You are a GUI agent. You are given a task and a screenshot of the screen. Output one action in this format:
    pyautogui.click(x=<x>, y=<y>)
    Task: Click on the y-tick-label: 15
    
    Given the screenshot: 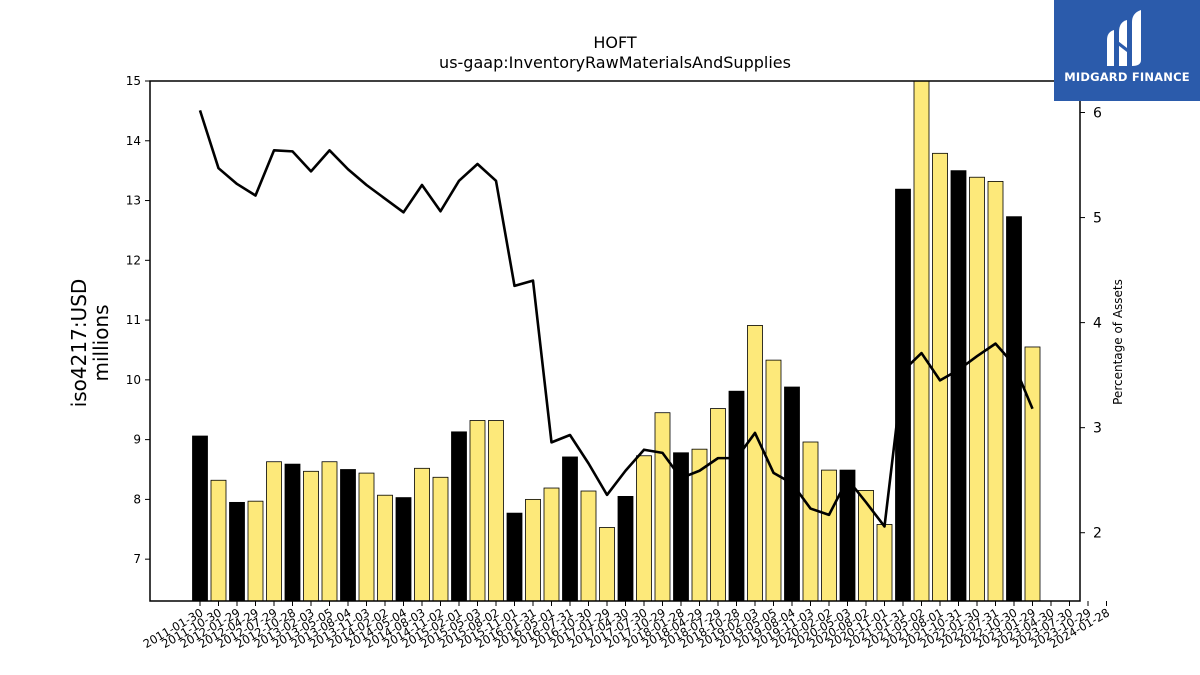 What is the action you would take?
    pyautogui.click(x=133, y=81)
    